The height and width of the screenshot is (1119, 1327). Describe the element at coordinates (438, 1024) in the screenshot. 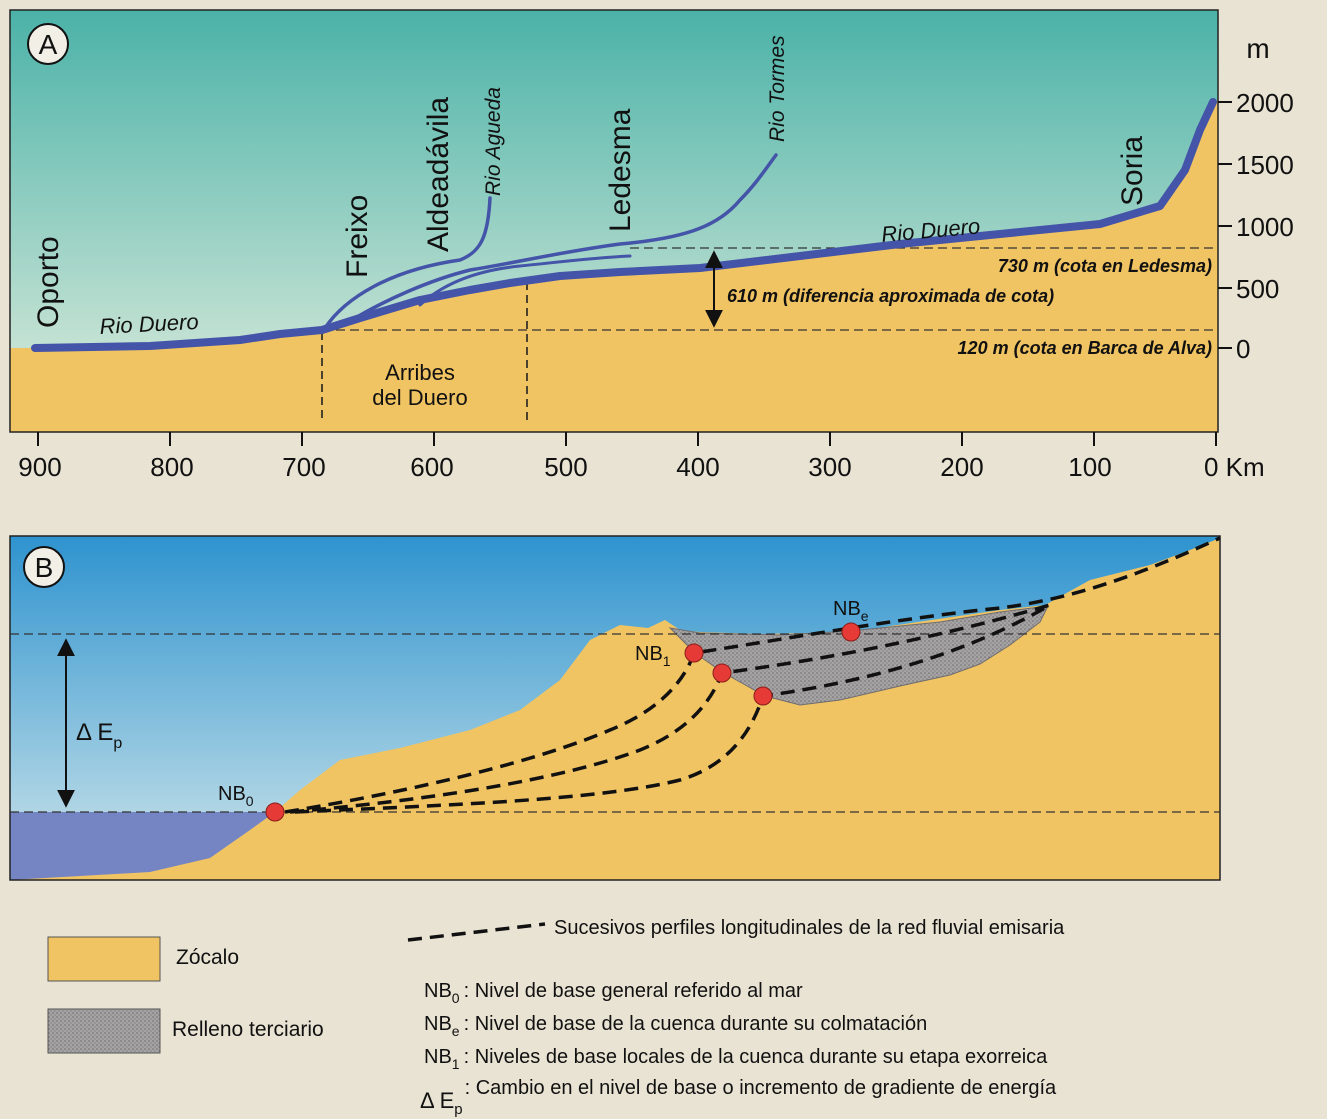

I see `legend-nbe-symbol: NB` at that location.